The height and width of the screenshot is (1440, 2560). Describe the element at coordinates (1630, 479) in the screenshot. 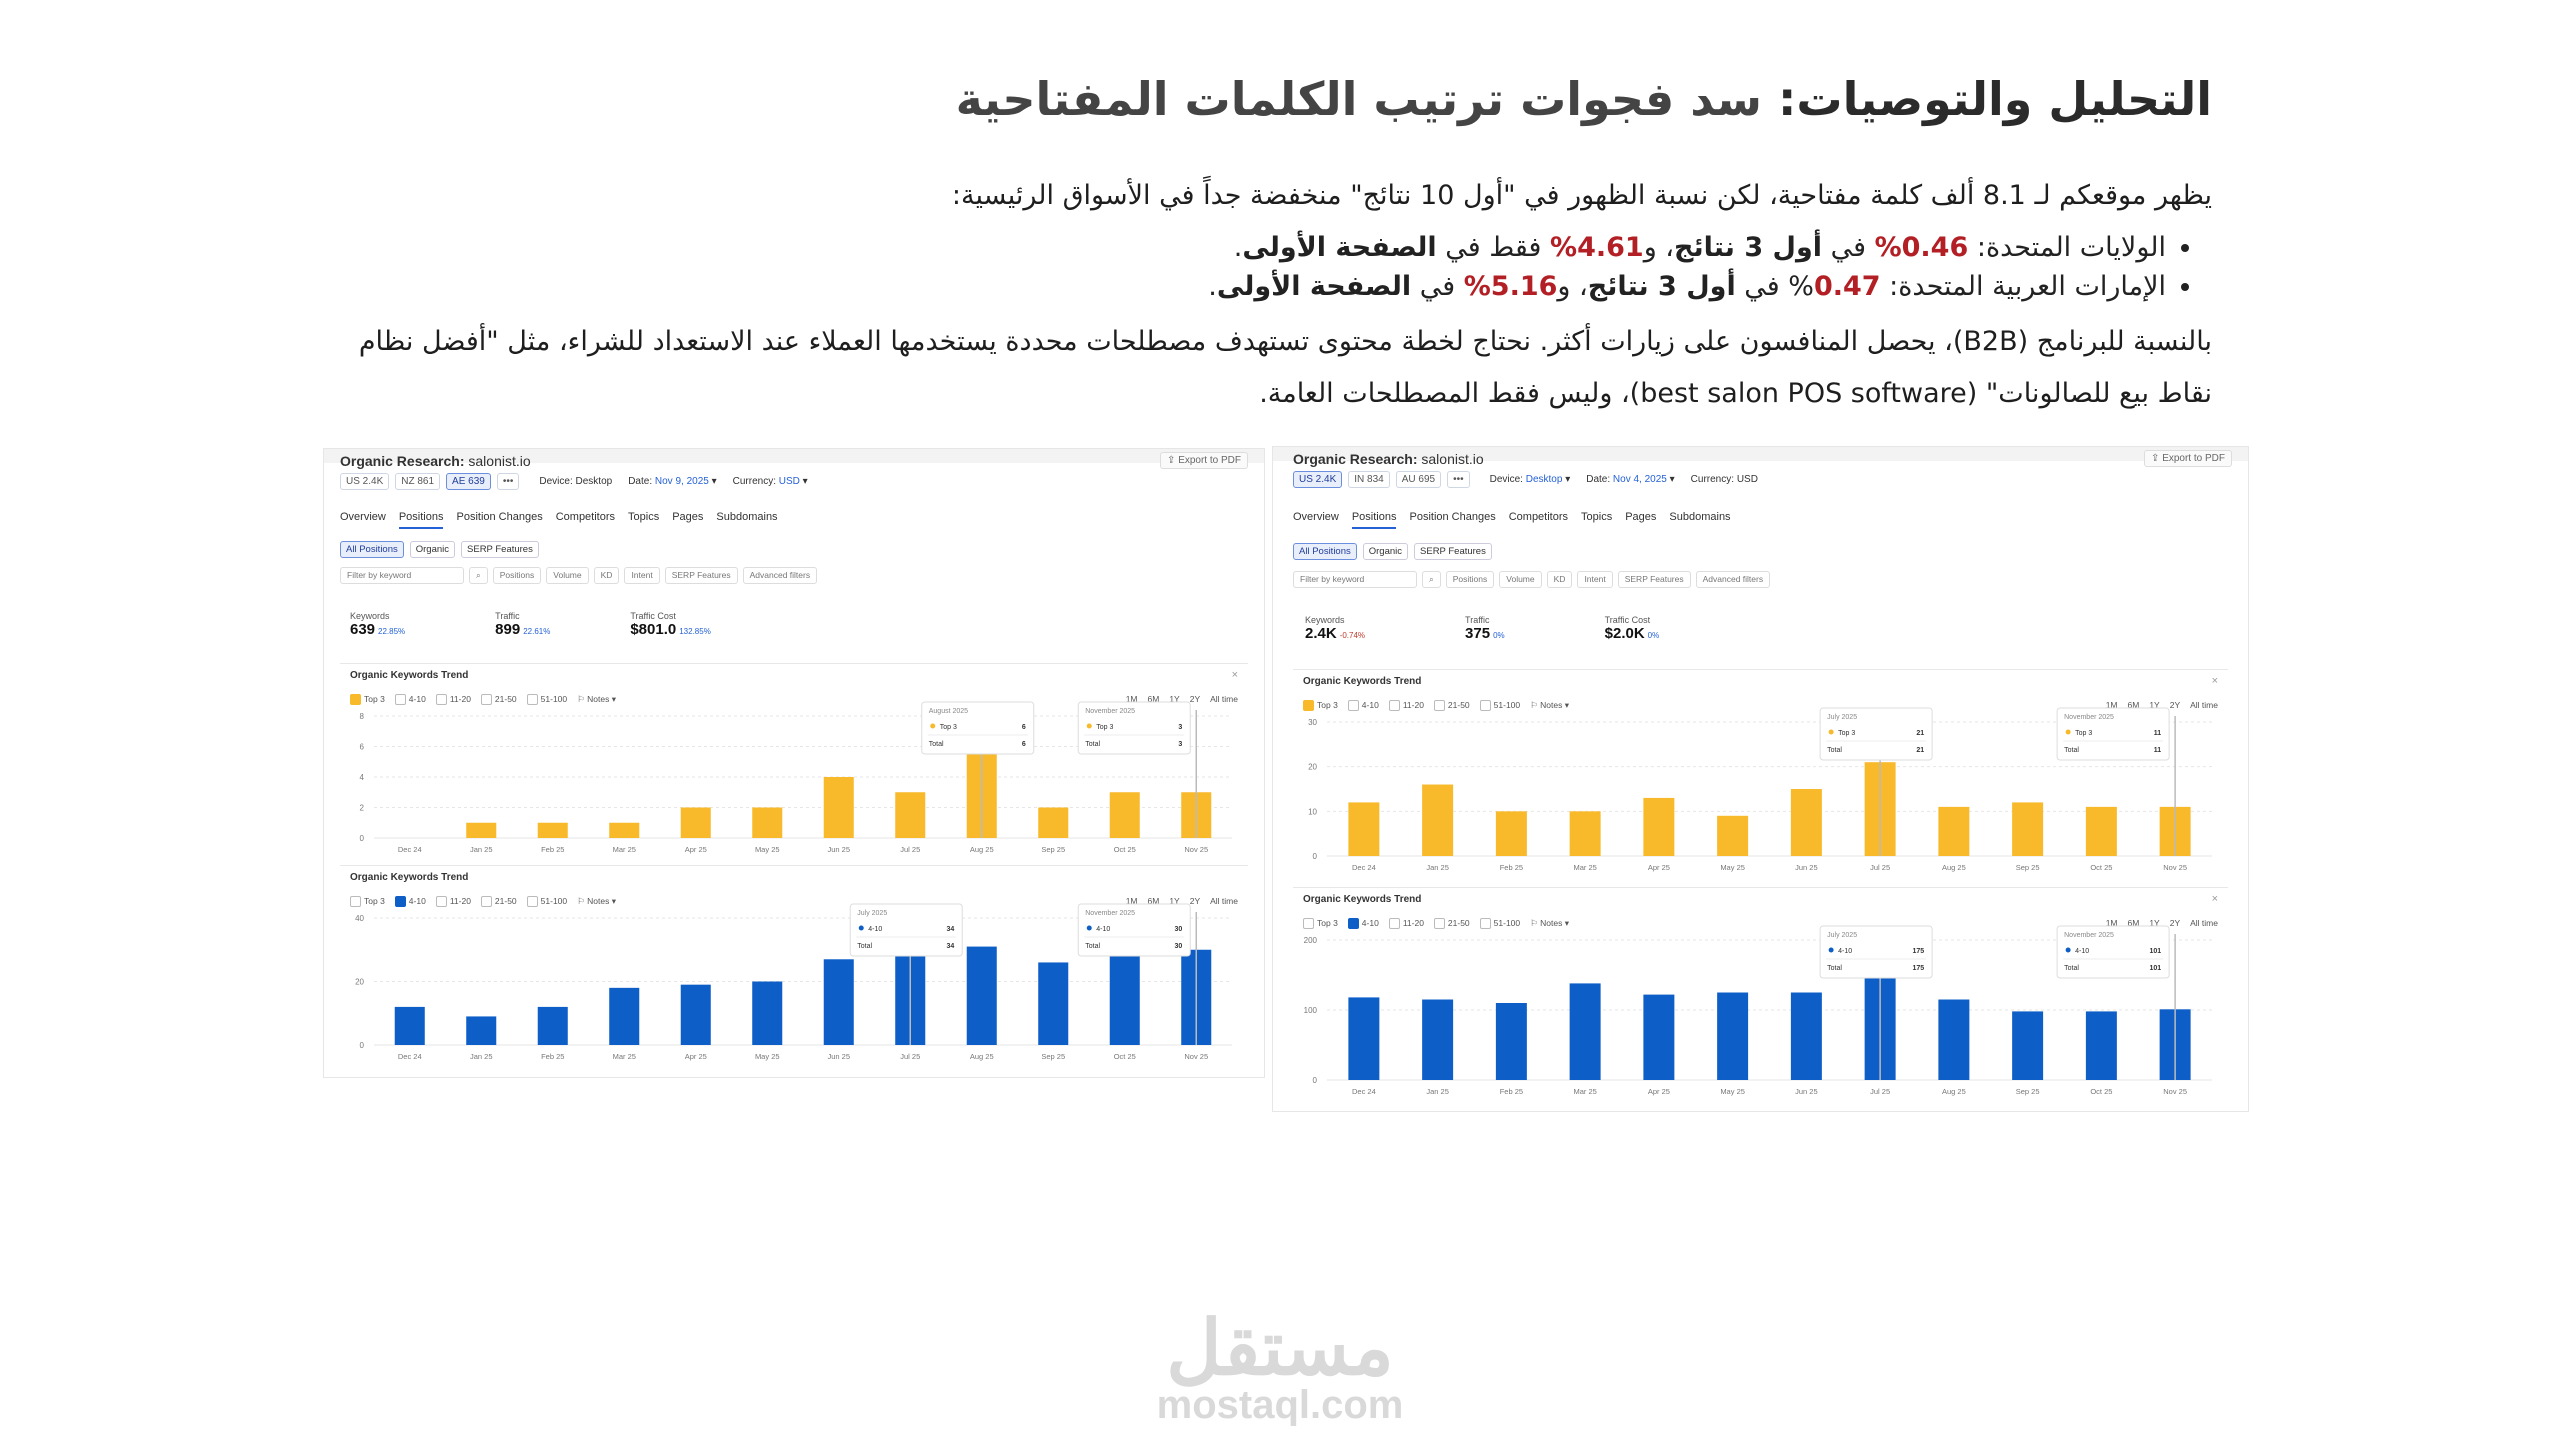

I see `date-selector: Date: Nov 4, 2025 ▾` at that location.